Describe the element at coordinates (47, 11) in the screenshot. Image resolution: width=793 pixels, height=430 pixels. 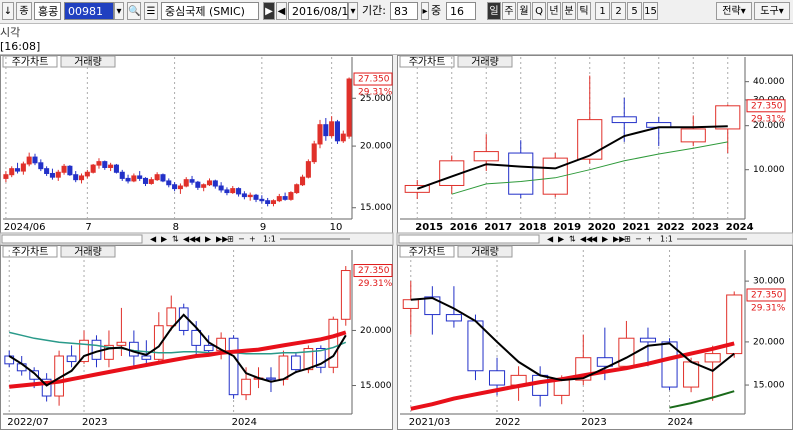
I see `market-select: 홍콩` at that location.